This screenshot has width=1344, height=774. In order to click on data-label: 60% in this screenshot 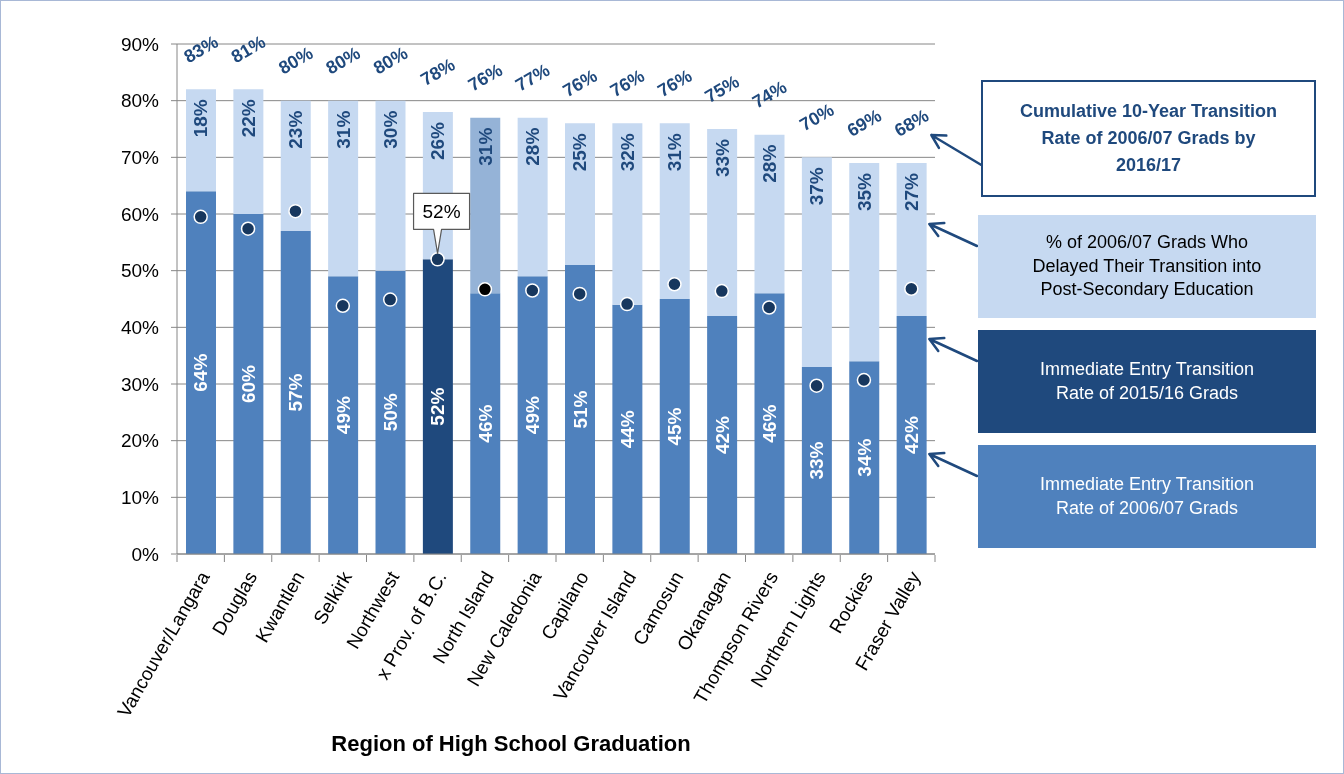, I will do `click(248, 384)`.